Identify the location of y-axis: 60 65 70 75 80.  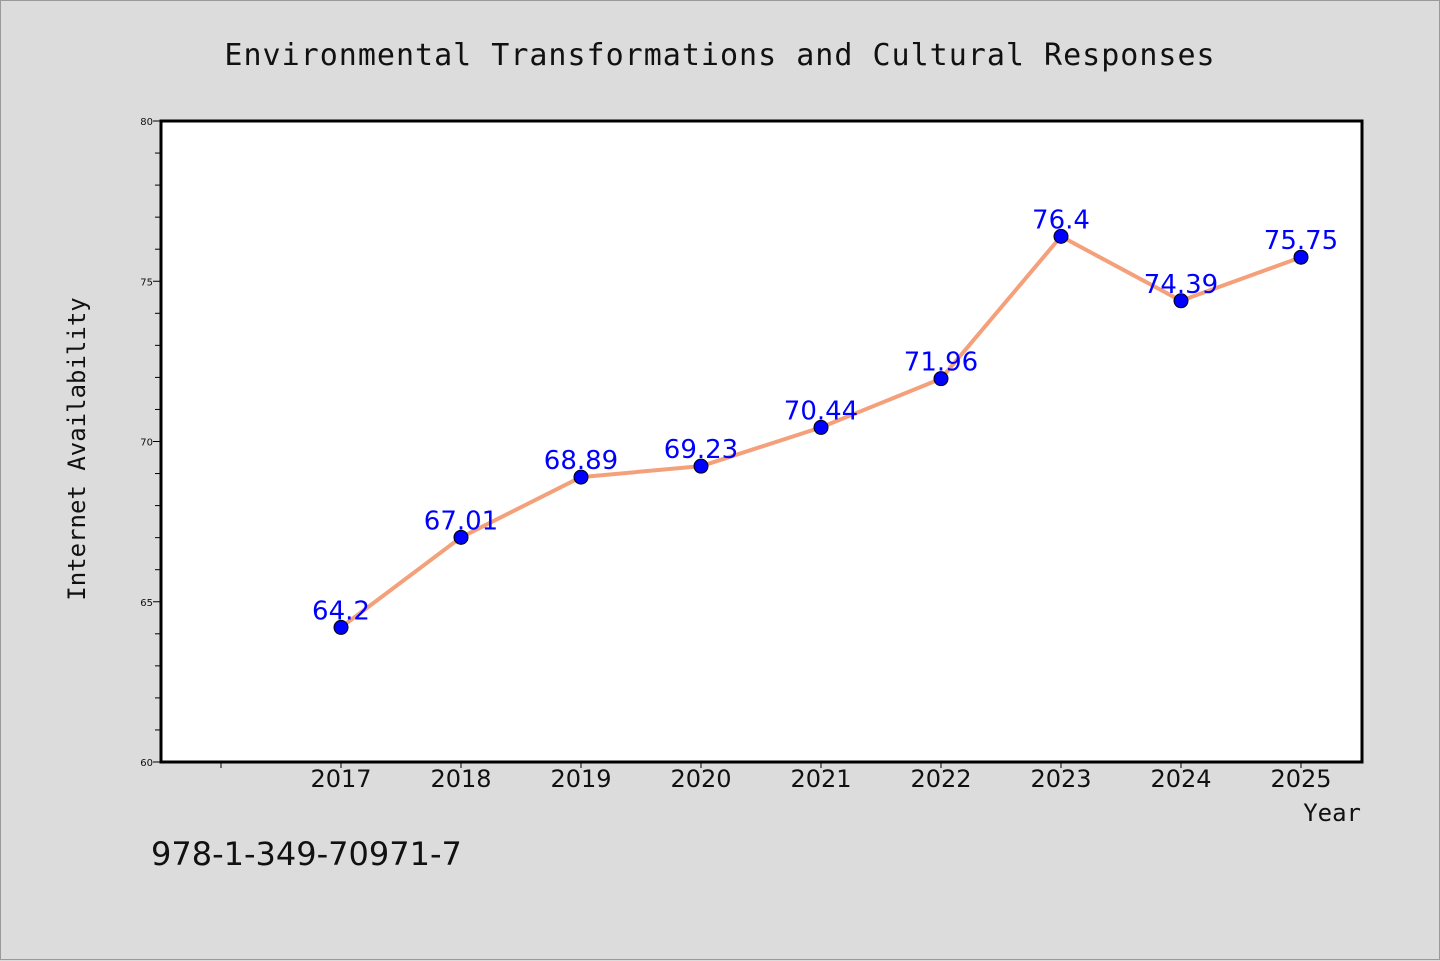
(150, 443).